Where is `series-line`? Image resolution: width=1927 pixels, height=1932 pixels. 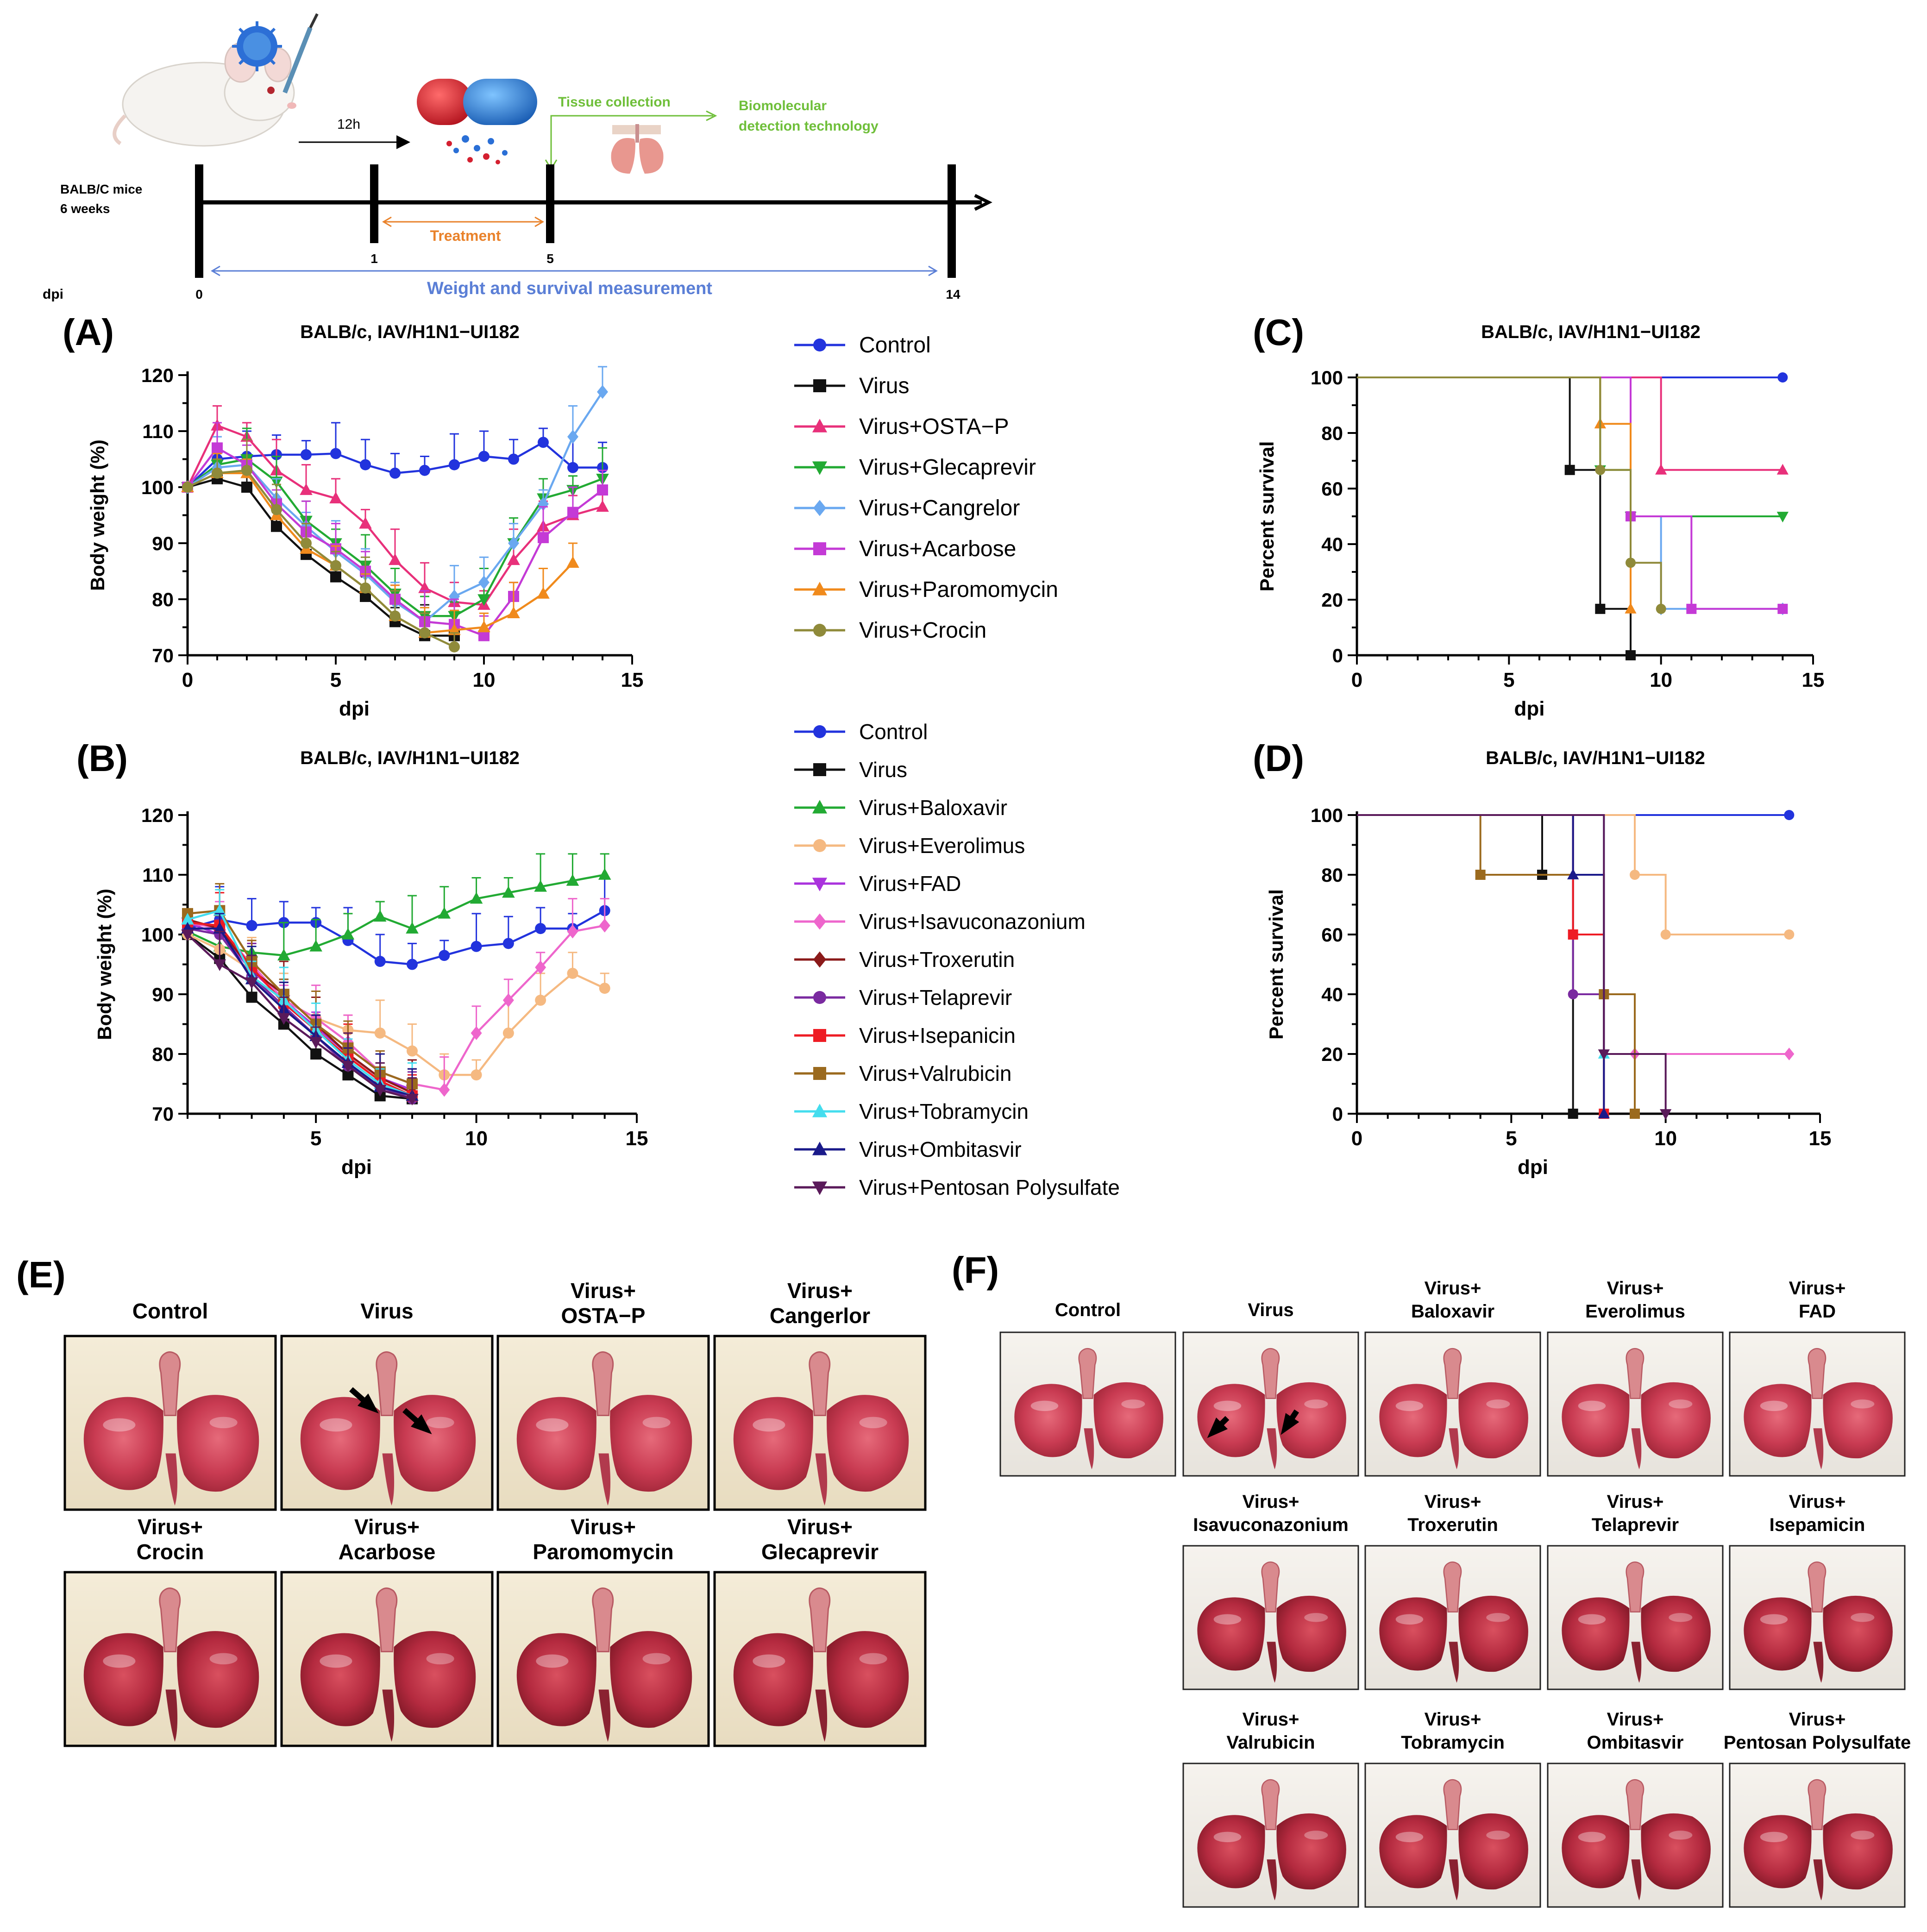
series-line is located at coordinates (1512, 964).